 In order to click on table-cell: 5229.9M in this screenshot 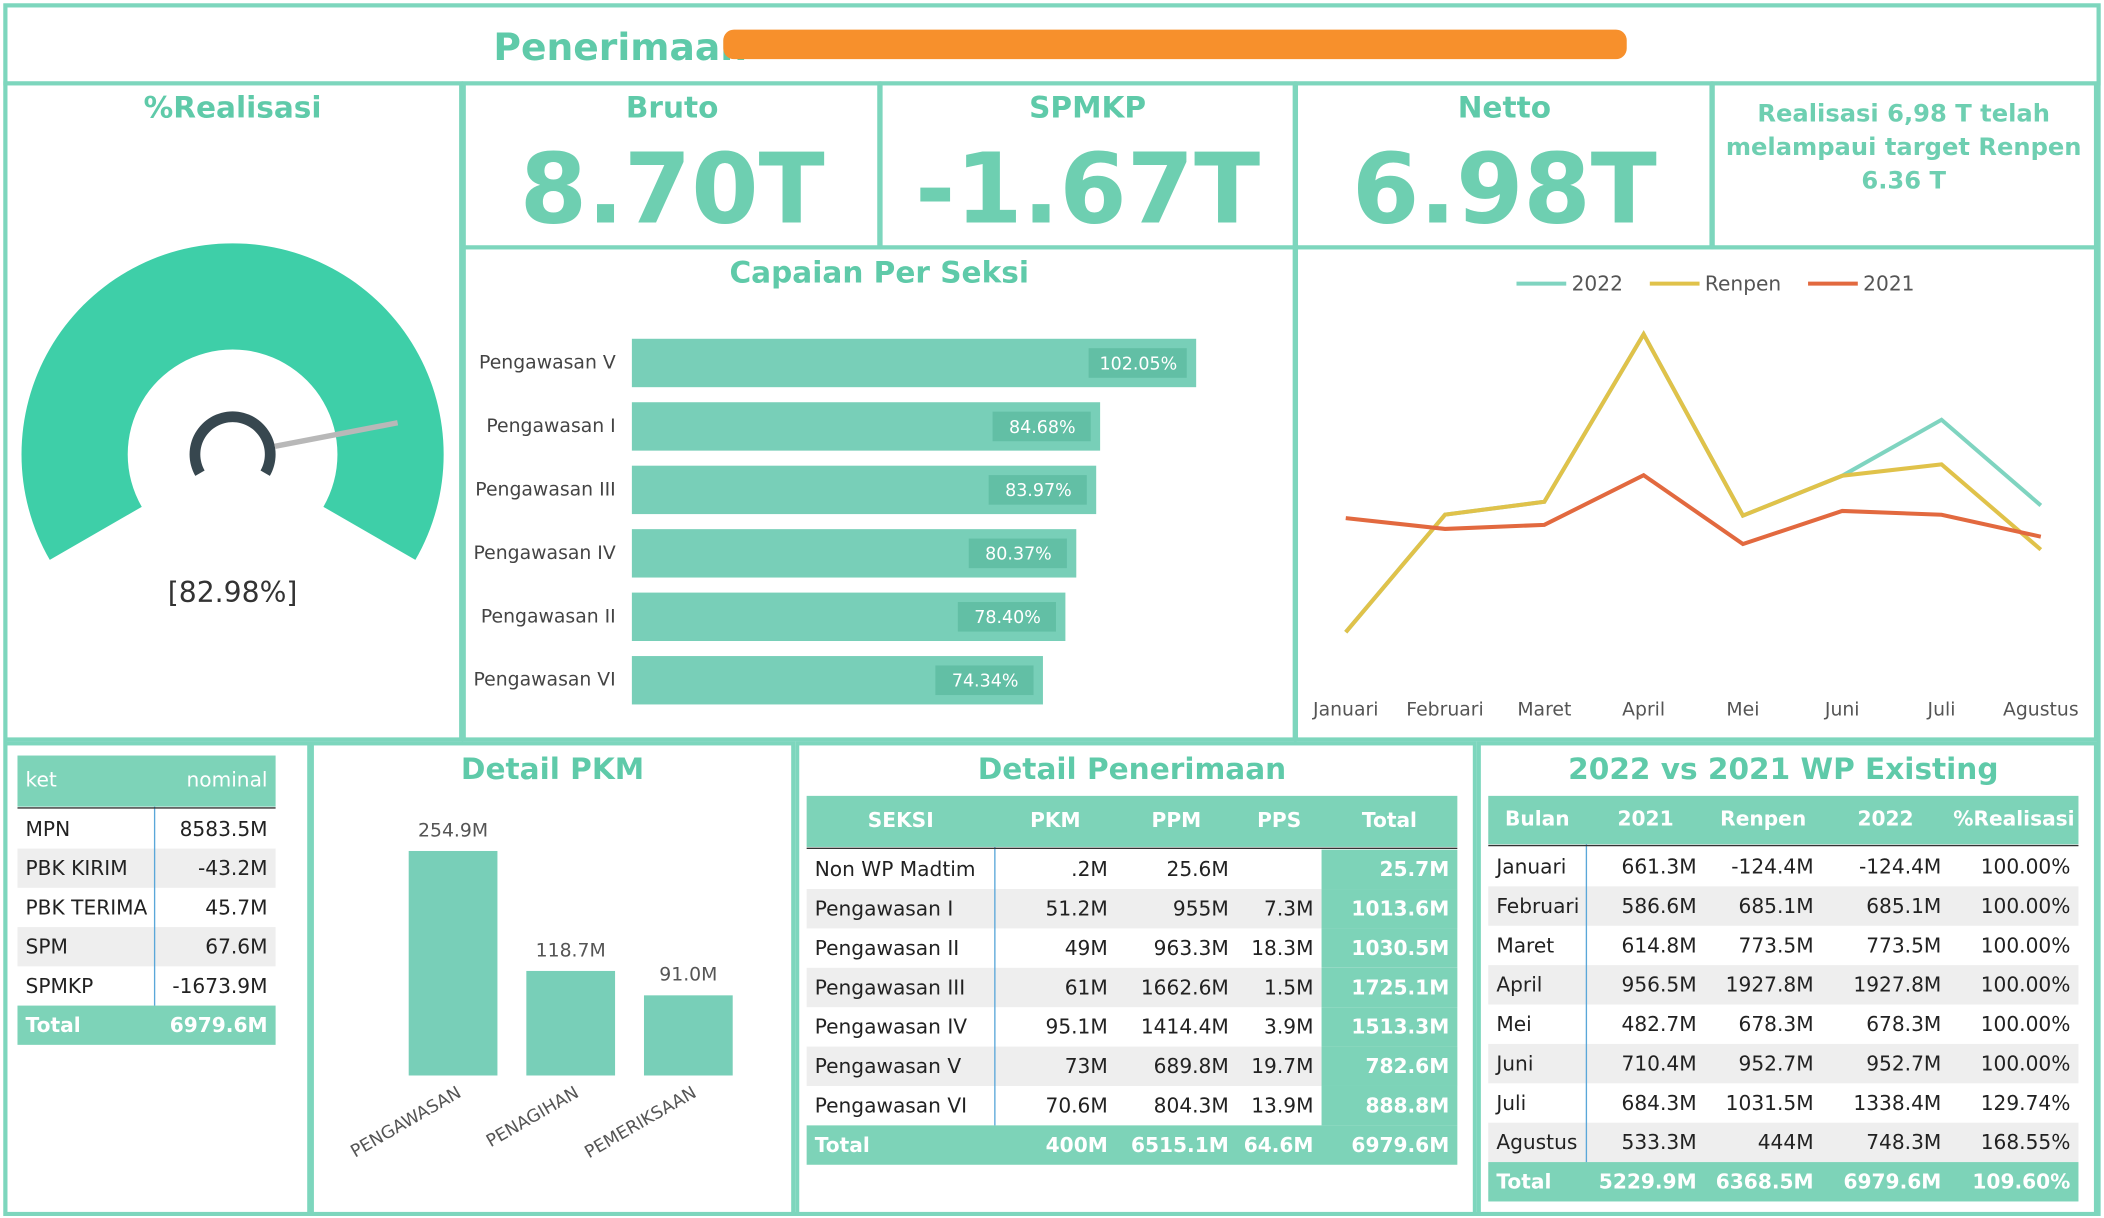, I will do `click(1648, 1182)`.